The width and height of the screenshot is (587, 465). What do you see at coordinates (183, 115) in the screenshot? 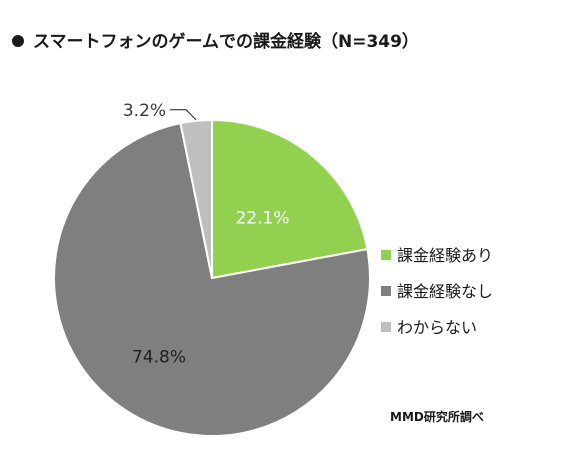
I see `leader-line-unknown` at bounding box center [183, 115].